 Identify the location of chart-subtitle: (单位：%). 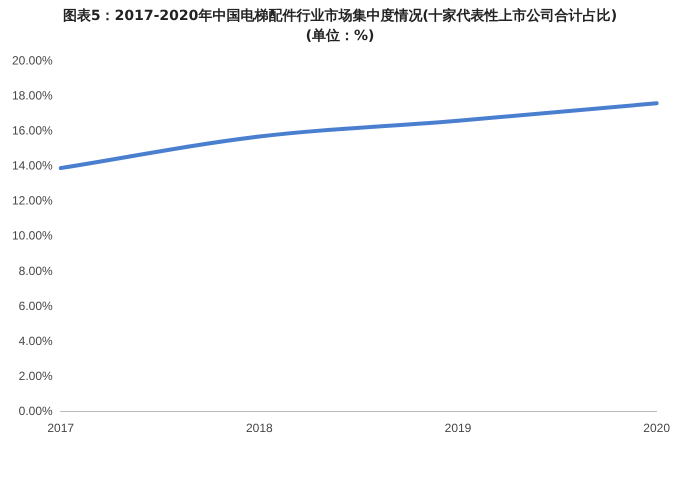
(340, 36).